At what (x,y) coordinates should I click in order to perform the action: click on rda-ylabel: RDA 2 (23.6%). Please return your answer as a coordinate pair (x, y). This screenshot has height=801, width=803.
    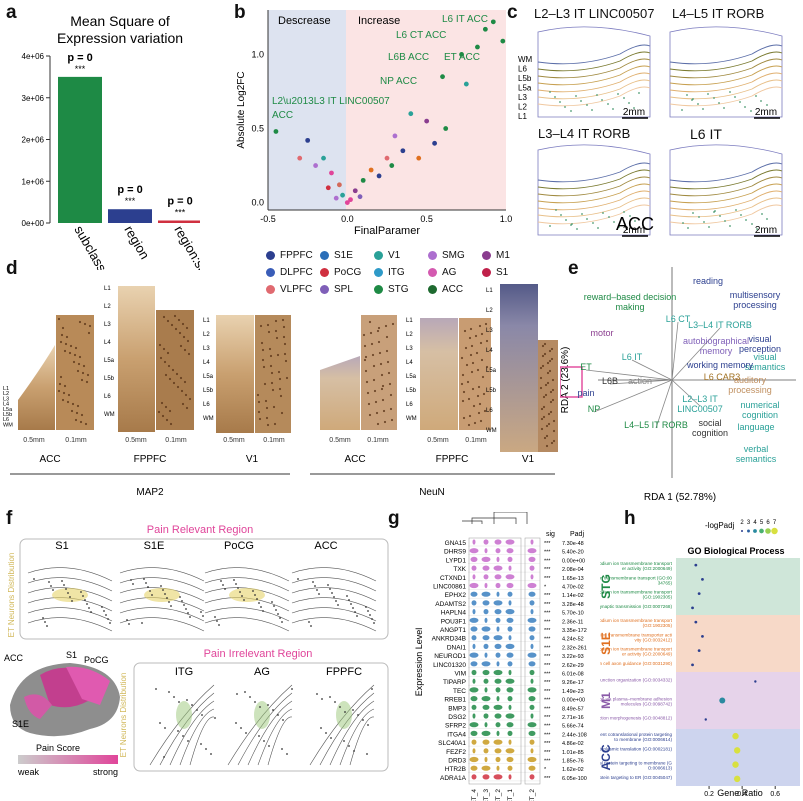
    Looking at the image, I should click on (565, 380).